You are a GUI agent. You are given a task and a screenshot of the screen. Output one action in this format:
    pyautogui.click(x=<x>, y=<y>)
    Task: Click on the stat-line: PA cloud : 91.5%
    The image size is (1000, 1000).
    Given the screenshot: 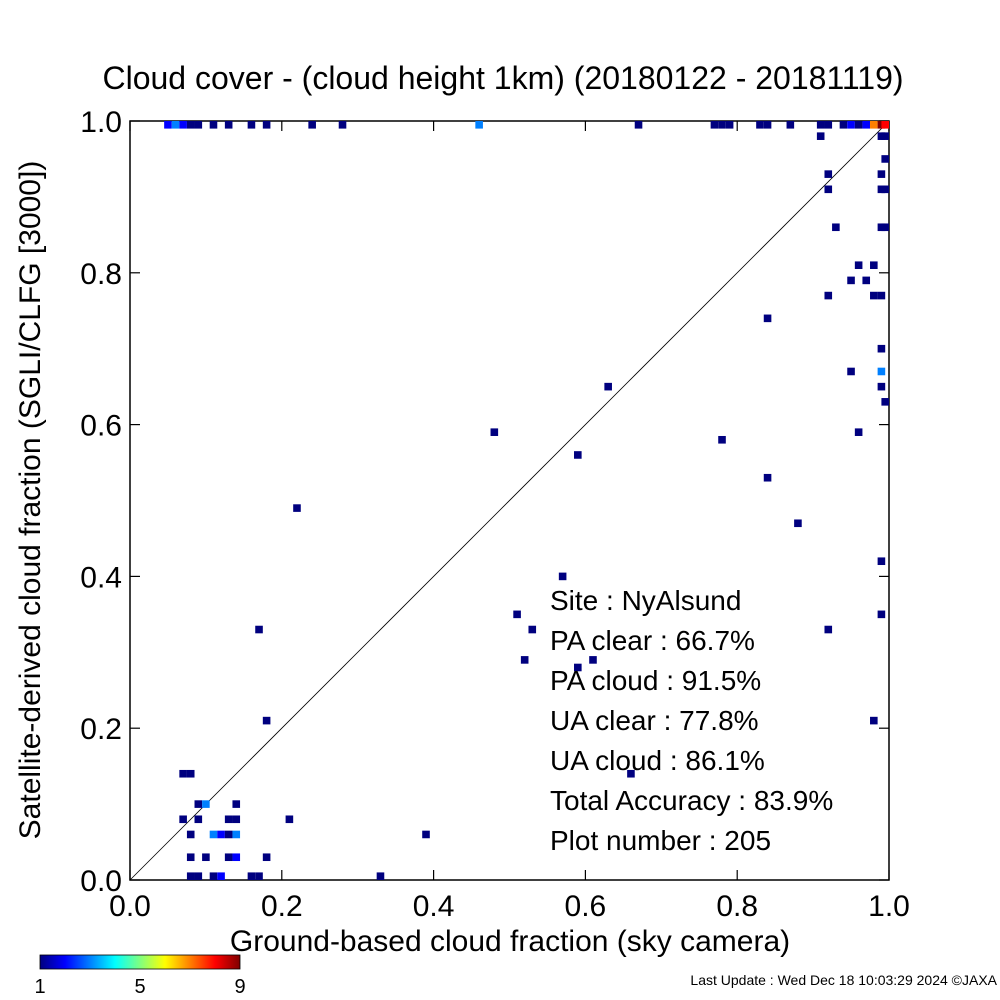 What is the action you would take?
    pyautogui.click(x=655, y=680)
    